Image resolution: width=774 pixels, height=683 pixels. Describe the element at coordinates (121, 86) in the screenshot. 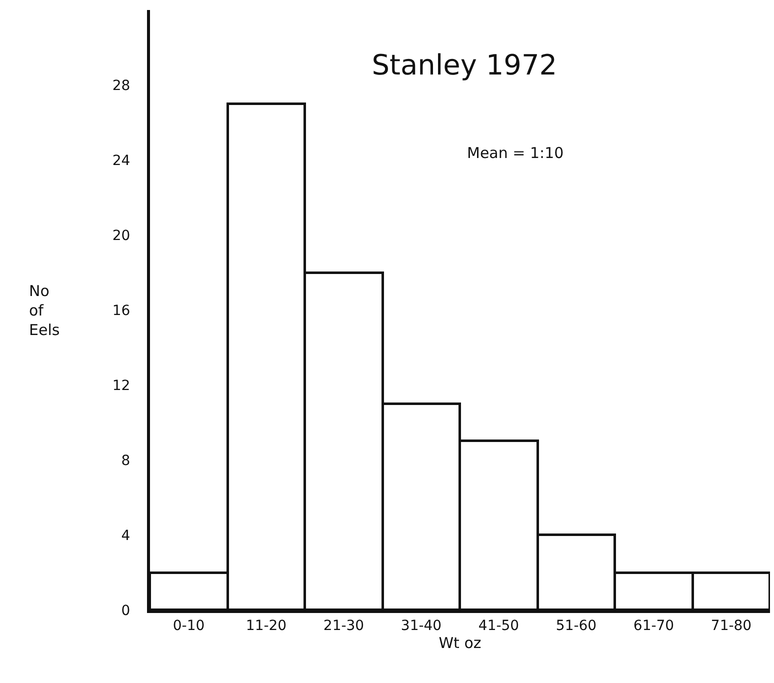

I see `y-tick-label: 28` at that location.